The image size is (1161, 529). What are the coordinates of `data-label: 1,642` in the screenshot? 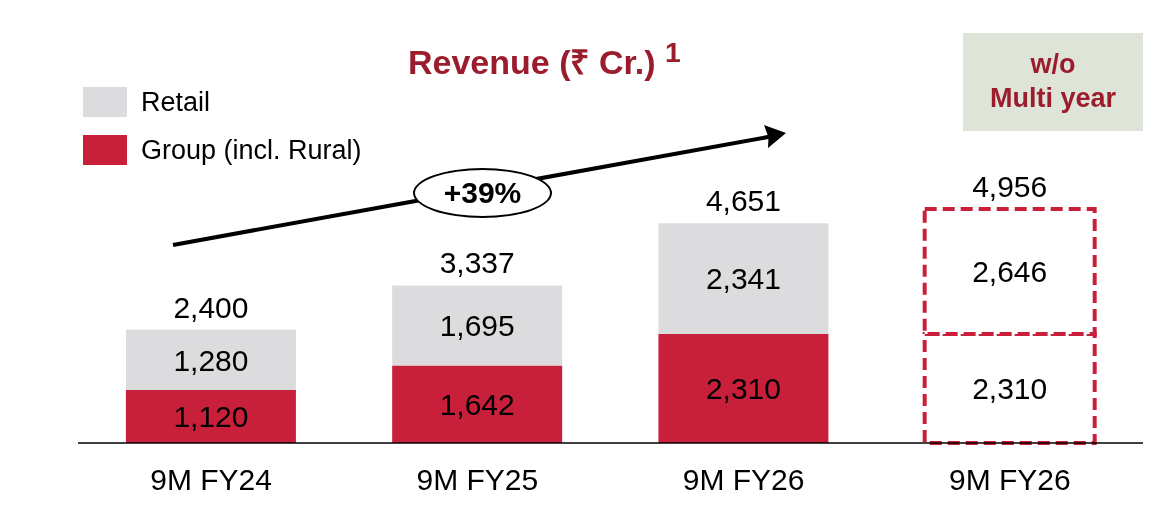 It's located at (477, 404).